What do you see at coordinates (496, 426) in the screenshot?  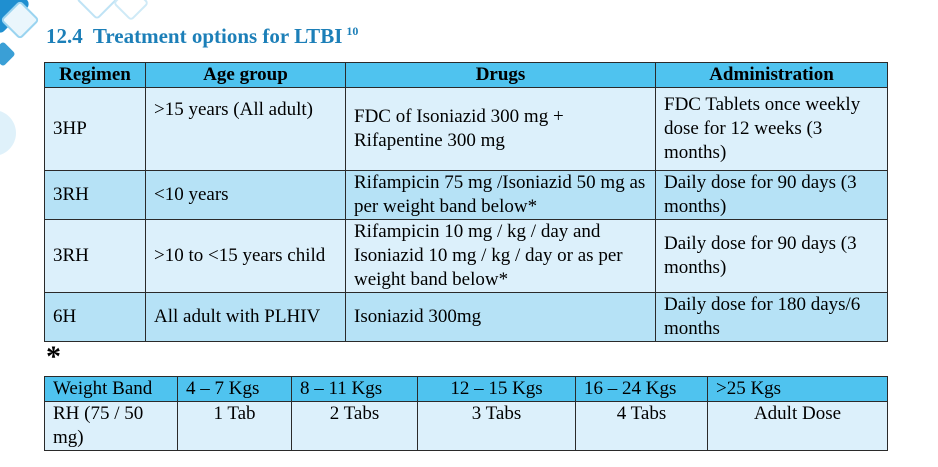 I see `dose-cell: 3 Tabs` at bounding box center [496, 426].